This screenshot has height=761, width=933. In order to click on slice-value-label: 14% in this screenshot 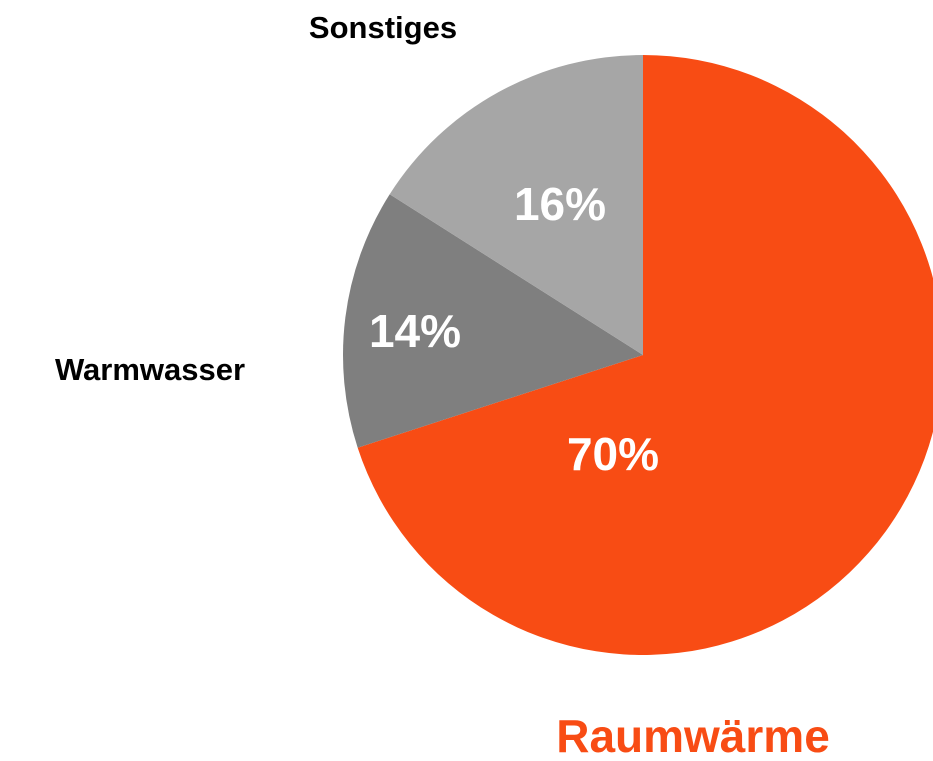, I will do `click(415, 331)`.